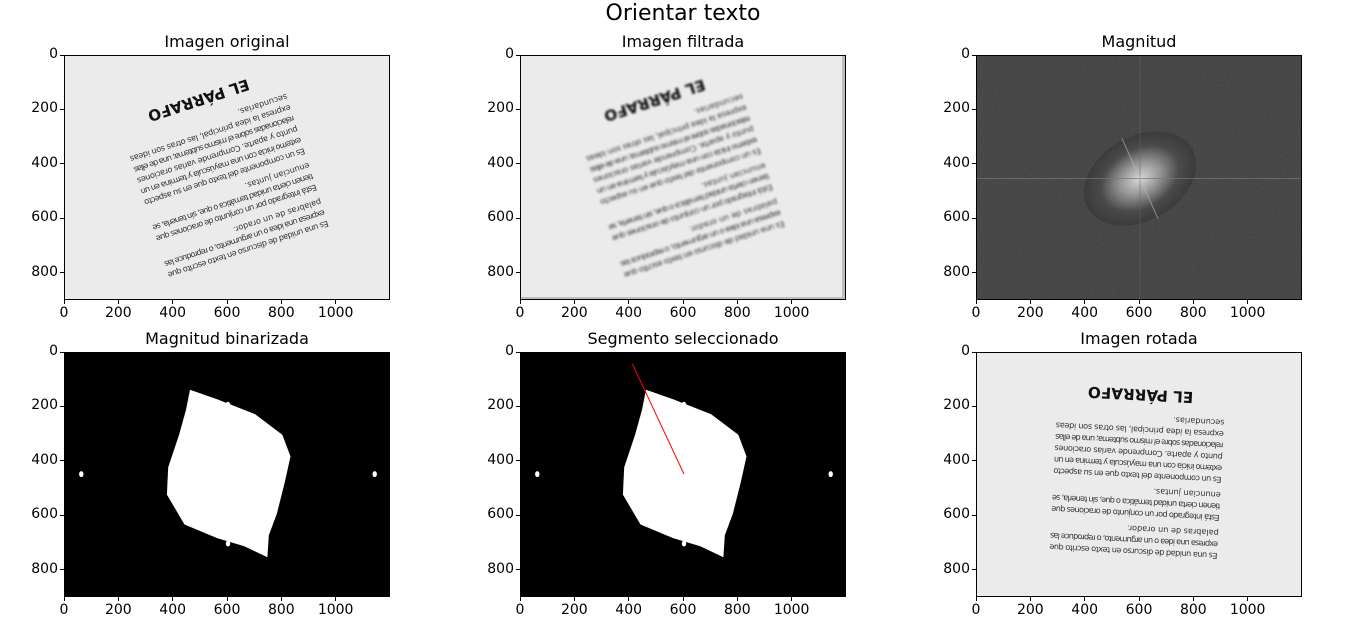 The width and height of the screenshot is (1366, 625). What do you see at coordinates (1199, 421) in the screenshot?
I see `paragraph-line: secundarias.` at bounding box center [1199, 421].